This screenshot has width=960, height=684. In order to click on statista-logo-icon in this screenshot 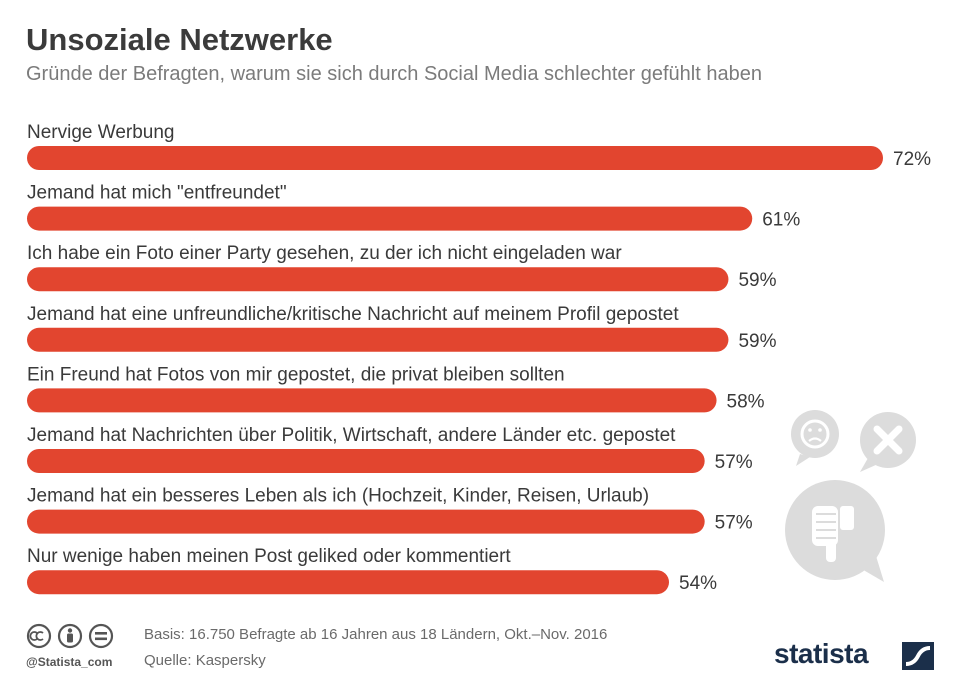, I will do `click(918, 656)`.